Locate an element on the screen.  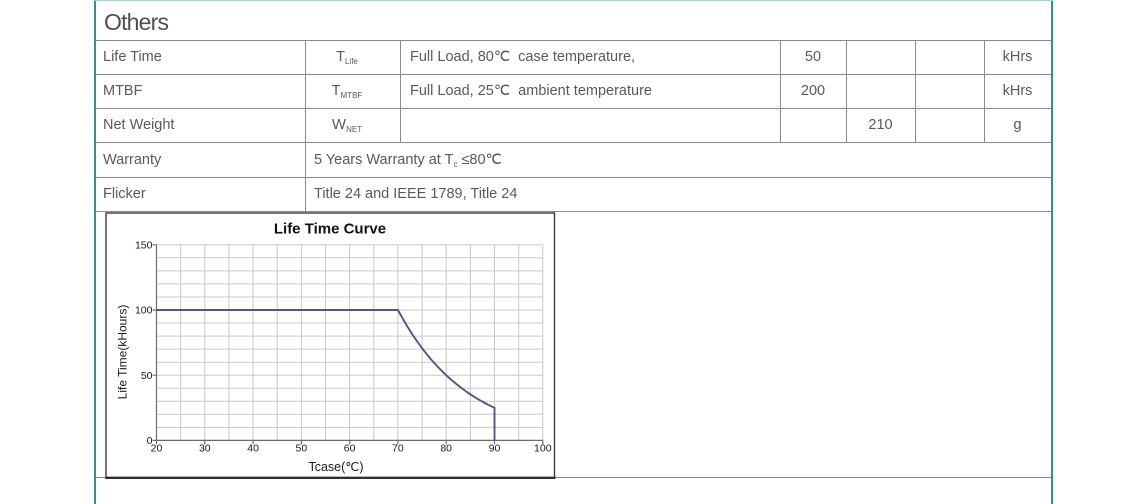
svg-text: 90 is located at coordinates (495, 448).